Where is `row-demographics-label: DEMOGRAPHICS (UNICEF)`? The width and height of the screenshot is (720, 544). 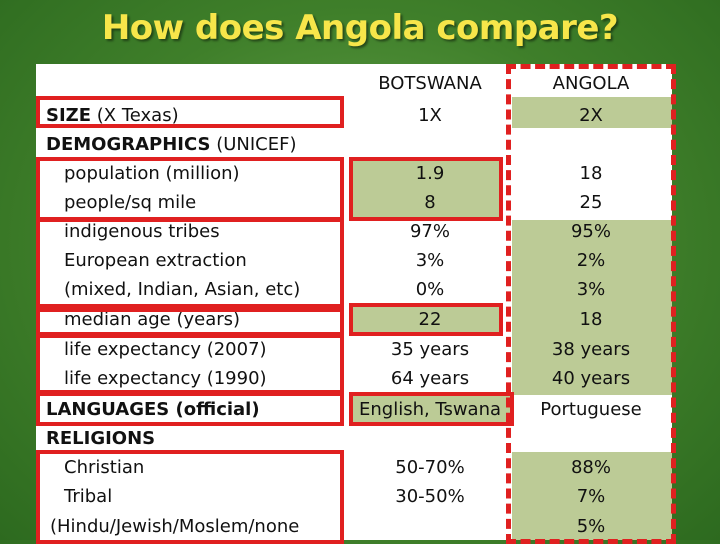
row-demographics-label: DEMOGRAPHICS (UNICEF) is located at coordinates (171, 144).